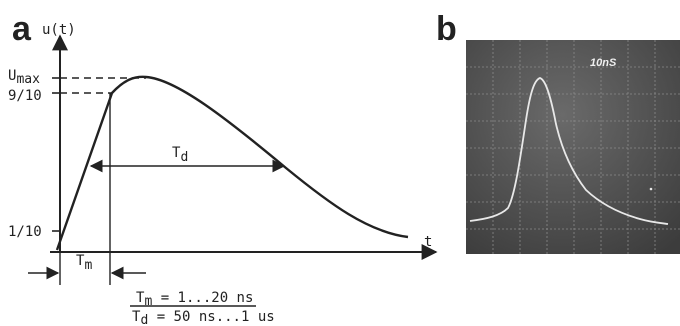  What do you see at coordinates (203, 317) in the screenshot?
I see `formula-td: Td = 50 ns...1 us` at bounding box center [203, 317].